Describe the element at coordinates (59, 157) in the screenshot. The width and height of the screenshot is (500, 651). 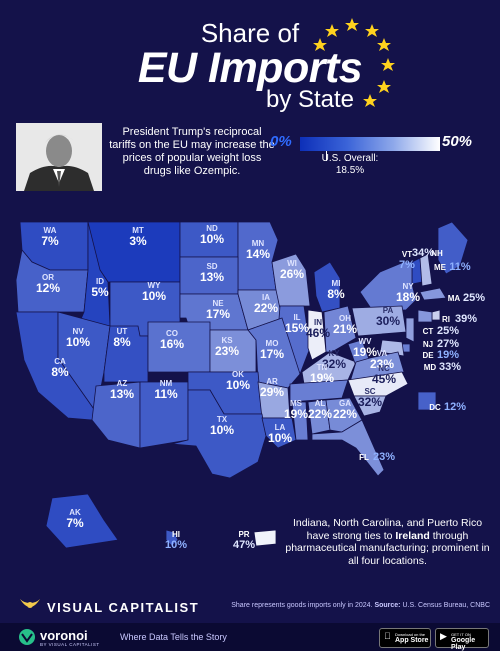
I see `trump-photo` at that location.